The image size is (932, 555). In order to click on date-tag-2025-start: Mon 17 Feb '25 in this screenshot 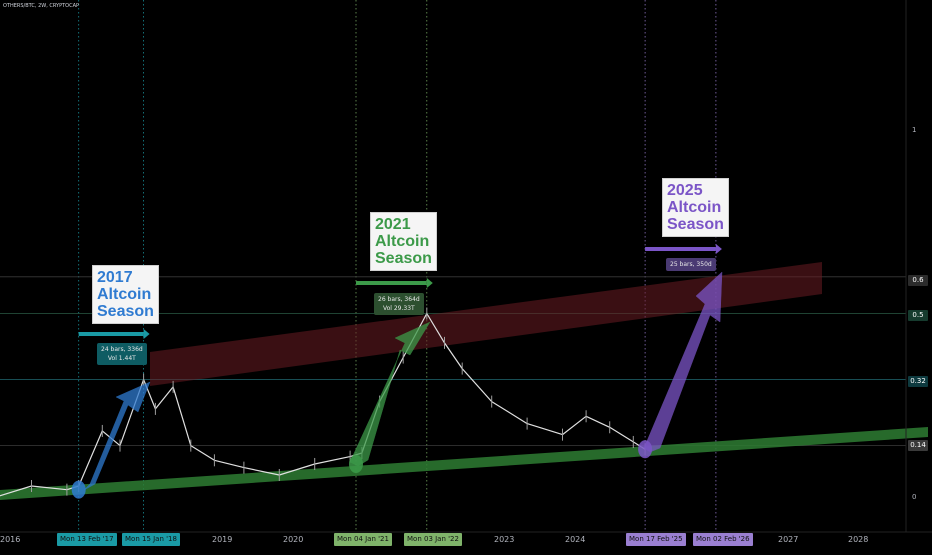, I will do `click(656, 539)`.